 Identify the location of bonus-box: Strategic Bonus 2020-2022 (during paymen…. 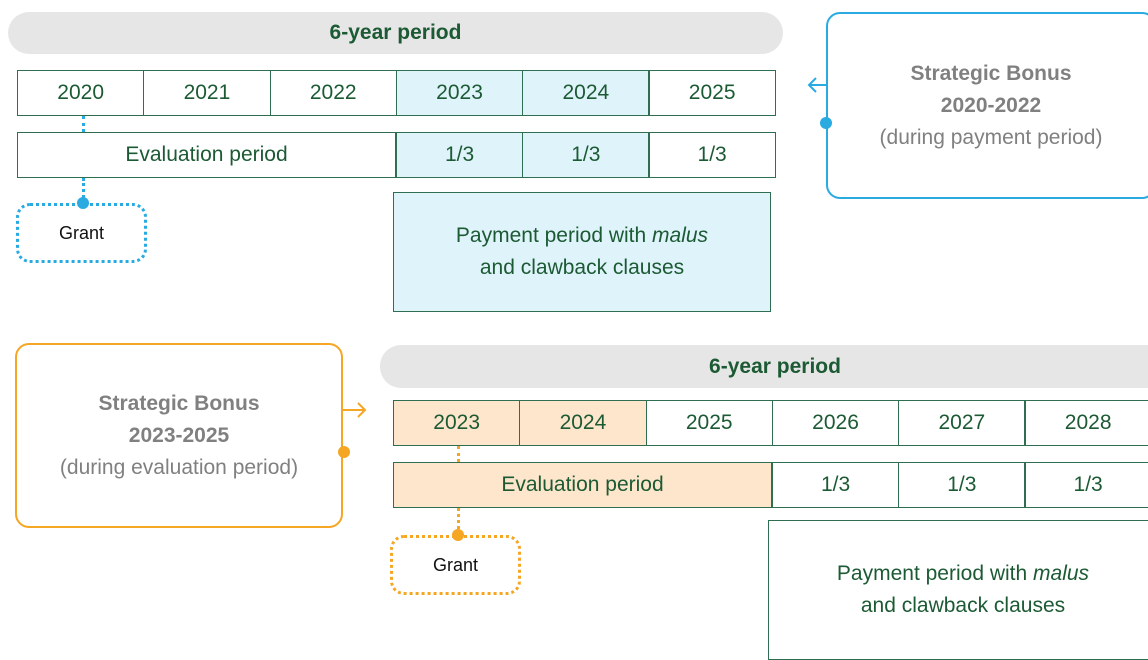
(987, 105).